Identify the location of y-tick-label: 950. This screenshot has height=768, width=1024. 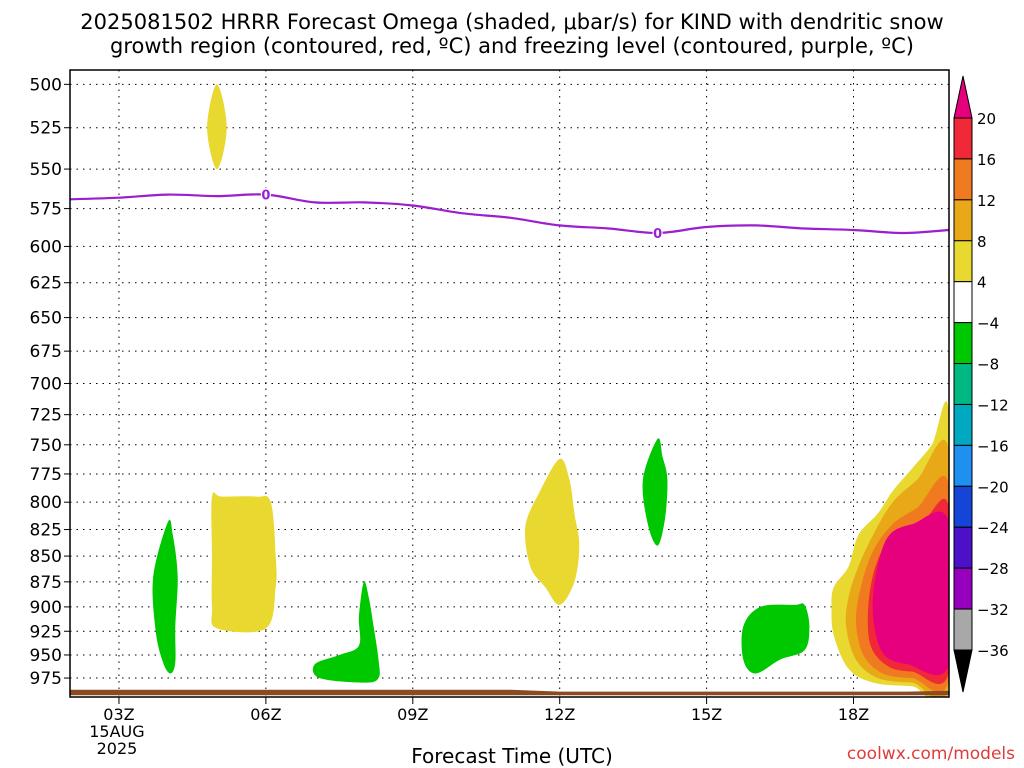
(46, 656).